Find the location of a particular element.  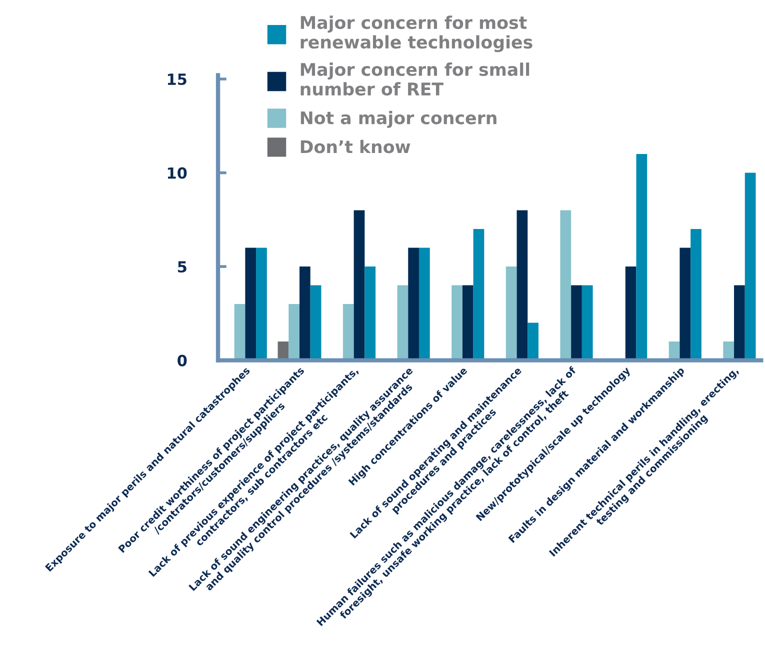

y-tick-label: 0 is located at coordinates (182, 360).